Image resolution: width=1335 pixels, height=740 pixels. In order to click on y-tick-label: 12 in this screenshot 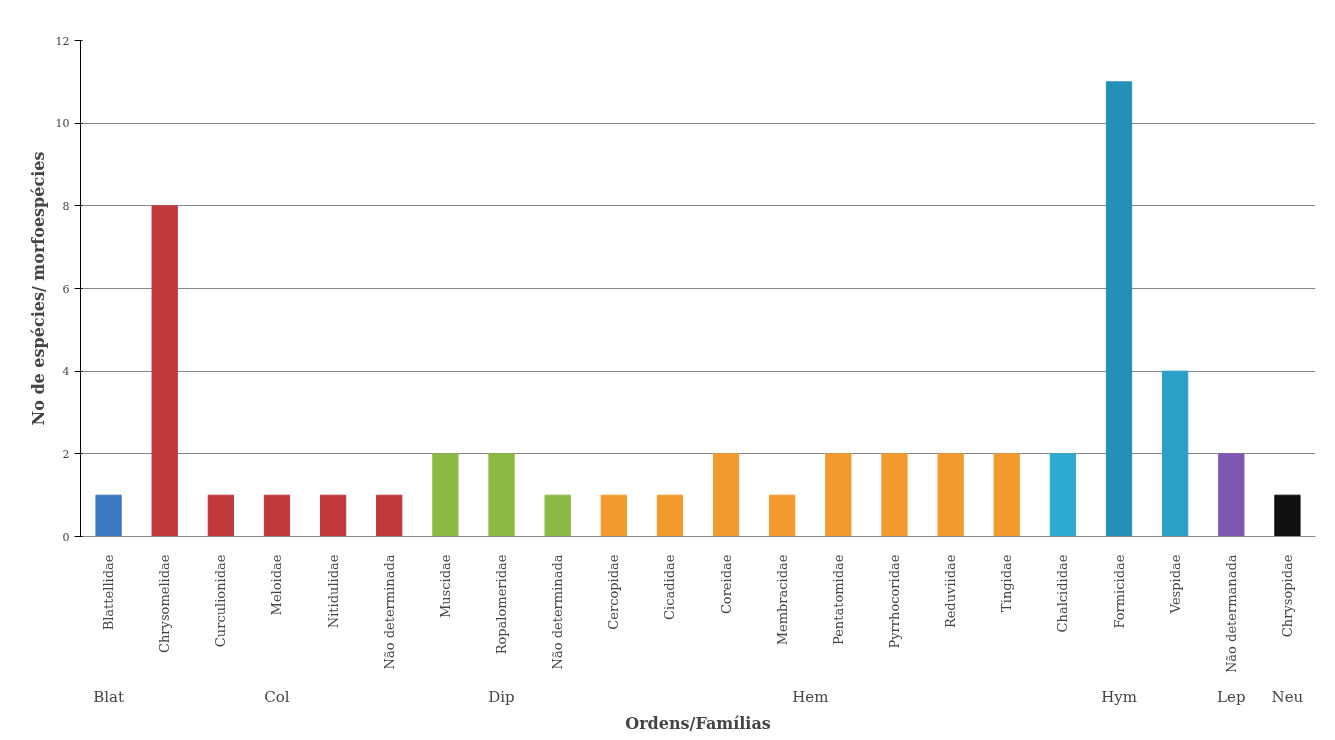, I will do `click(62, 41)`.